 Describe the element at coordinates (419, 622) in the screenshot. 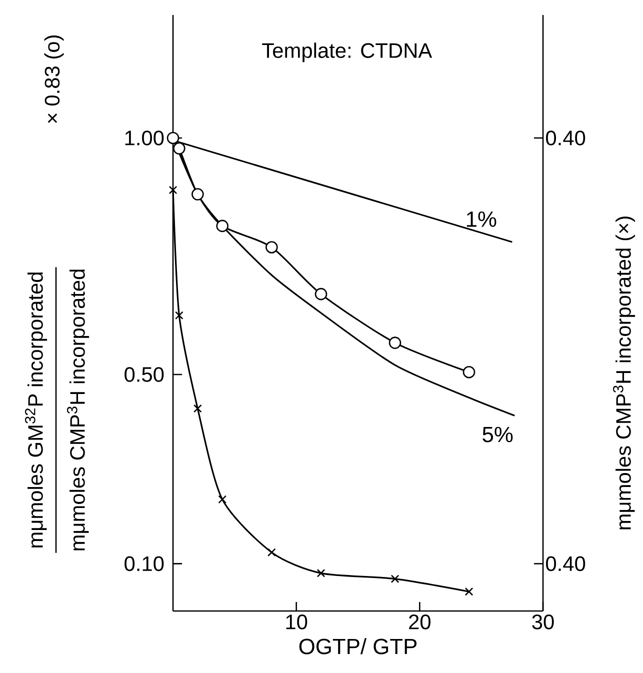

I see `x-tick-label: 20` at that location.